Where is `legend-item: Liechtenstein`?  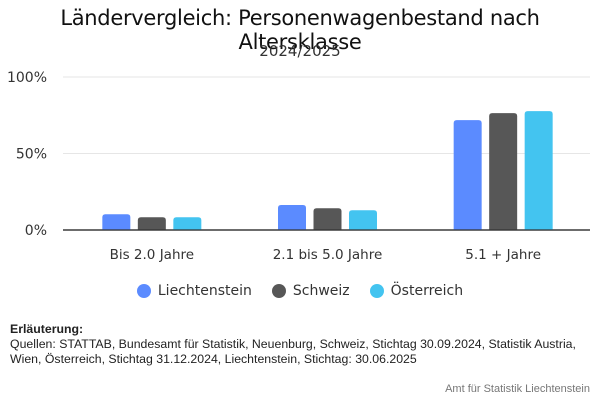
legend-item: Liechtenstein is located at coordinates (194, 291).